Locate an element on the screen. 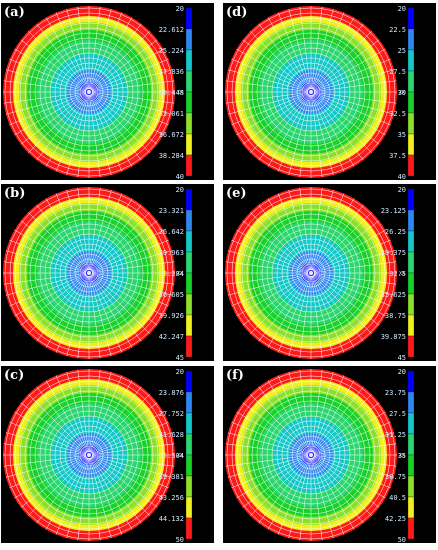 The image size is (438, 550). legend-label: 26.642 is located at coordinates (171, 232).